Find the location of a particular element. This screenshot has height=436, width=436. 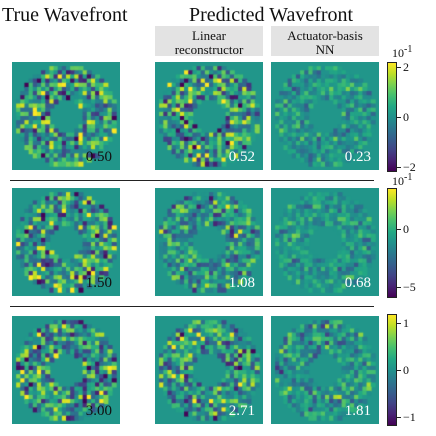

nn-panel-row1: 0.23 is located at coordinates (325, 116).